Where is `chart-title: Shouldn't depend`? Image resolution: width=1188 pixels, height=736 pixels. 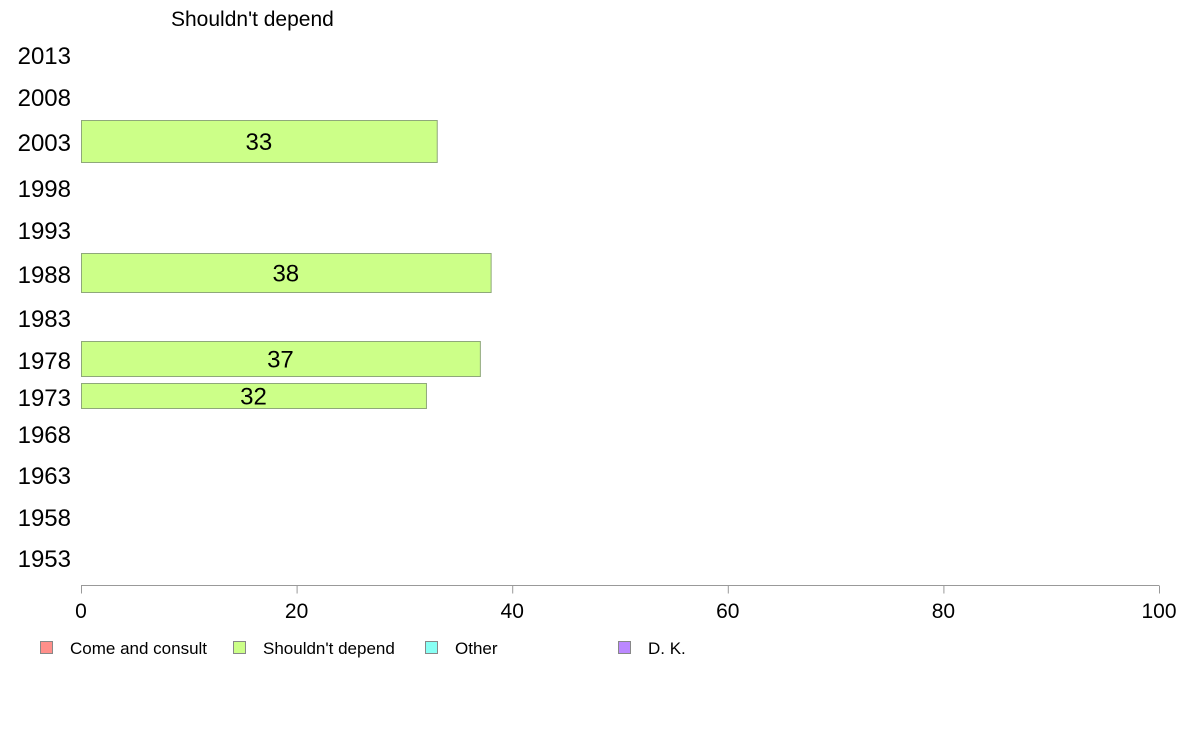 chart-title: Shouldn't depend is located at coordinates (252, 19).